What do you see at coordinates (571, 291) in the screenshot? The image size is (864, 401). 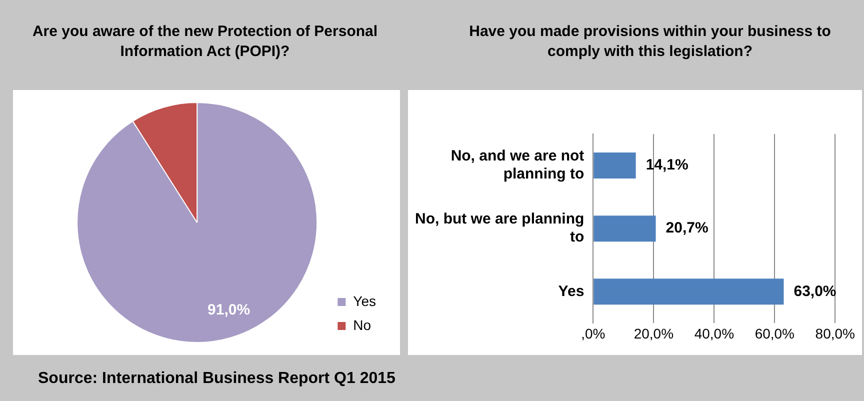 I see `y-tick-label: Yes` at bounding box center [571, 291].